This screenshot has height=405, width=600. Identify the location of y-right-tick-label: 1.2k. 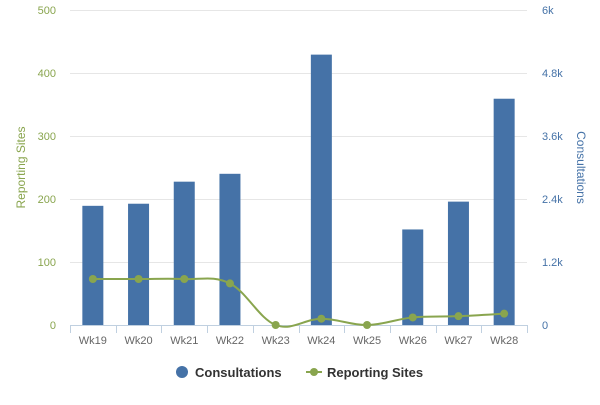
(552, 263).